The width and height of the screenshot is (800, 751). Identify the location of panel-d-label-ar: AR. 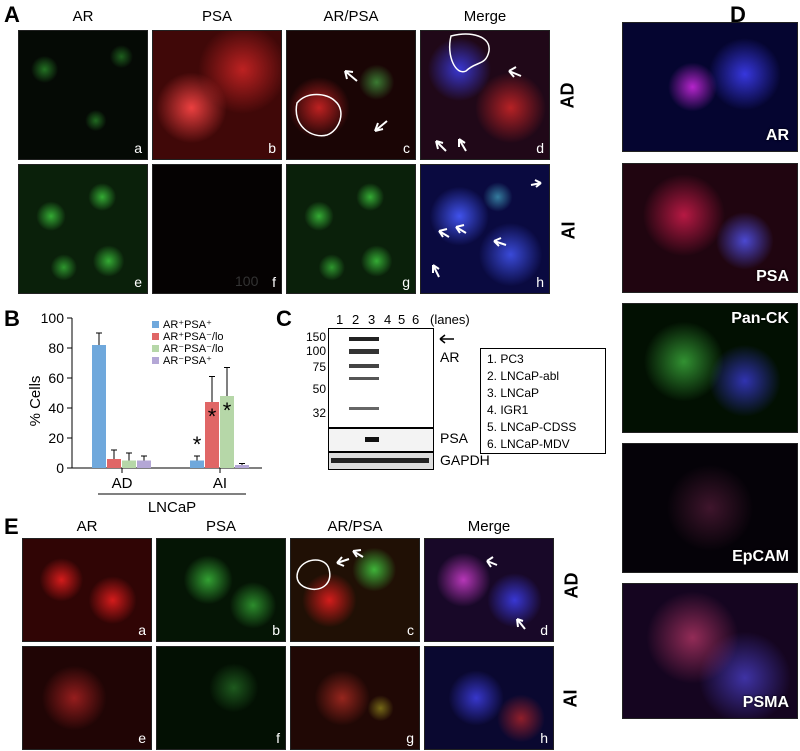
(777, 135).